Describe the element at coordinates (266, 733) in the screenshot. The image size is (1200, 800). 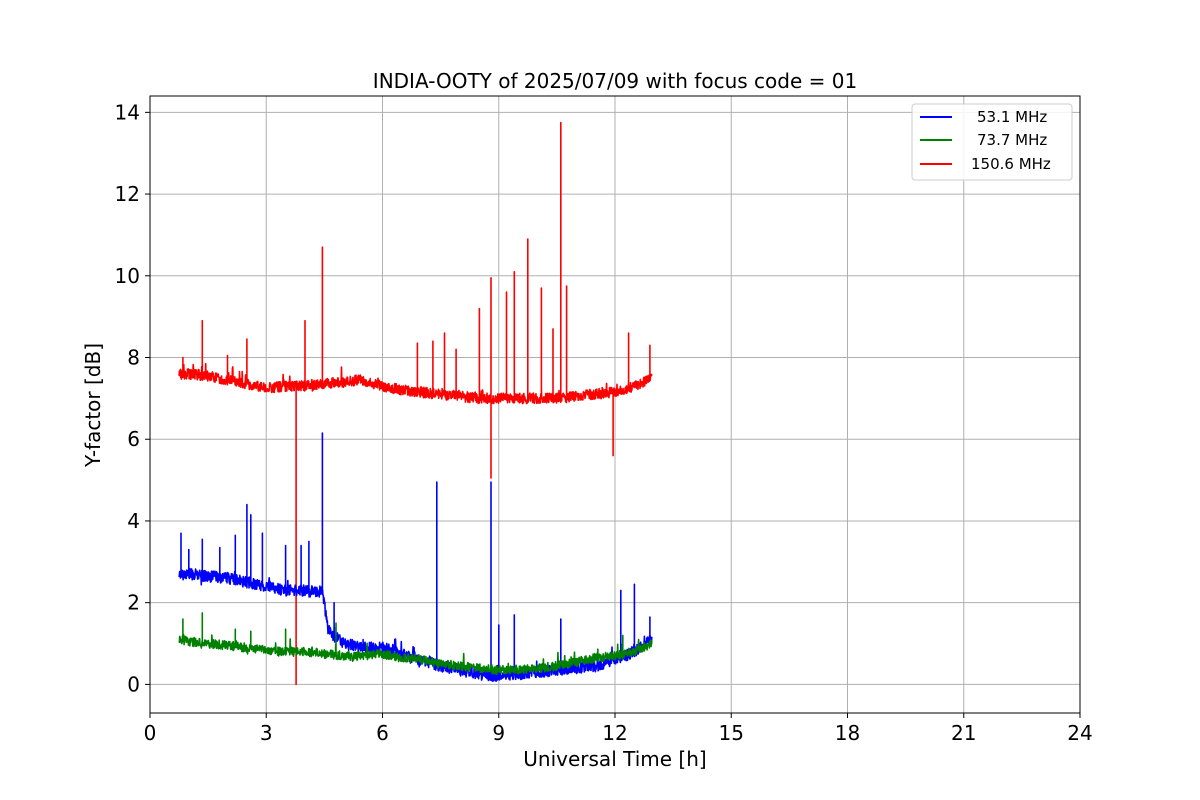
I see `x-tick-label: 3` at that location.